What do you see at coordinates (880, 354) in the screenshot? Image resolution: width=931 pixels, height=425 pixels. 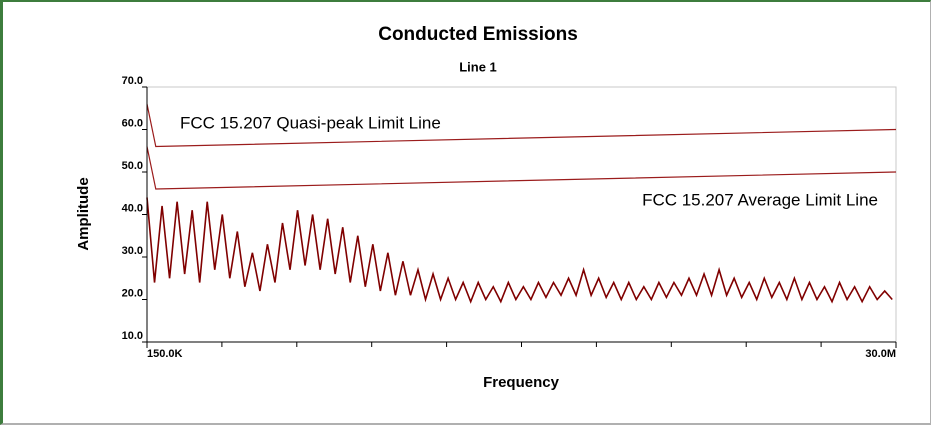 I see `x-tick-label: 30.0M` at bounding box center [880, 354].